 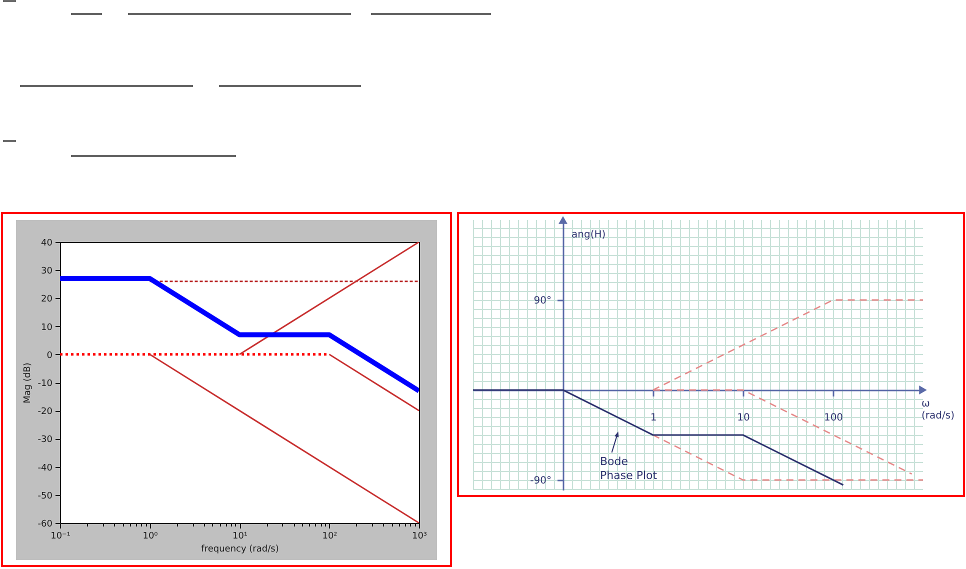 I want to click on y-axis-title: ang(H), so click(x=589, y=235).